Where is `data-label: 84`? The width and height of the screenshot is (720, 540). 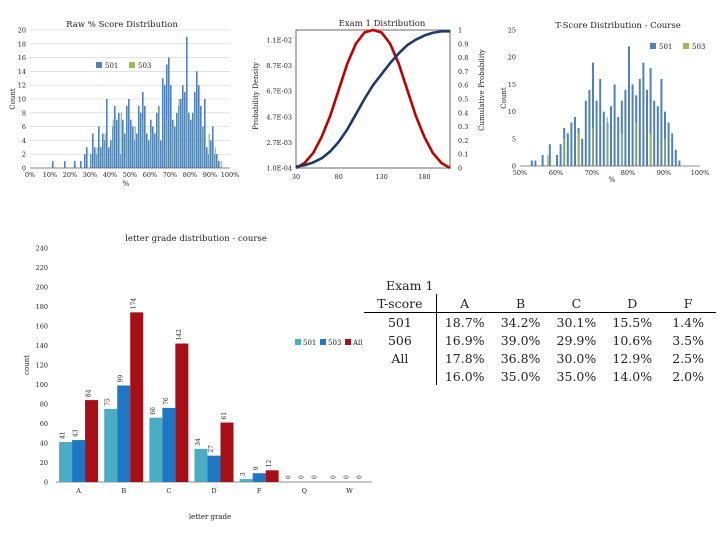
data-label: 84 is located at coordinates (89, 393).